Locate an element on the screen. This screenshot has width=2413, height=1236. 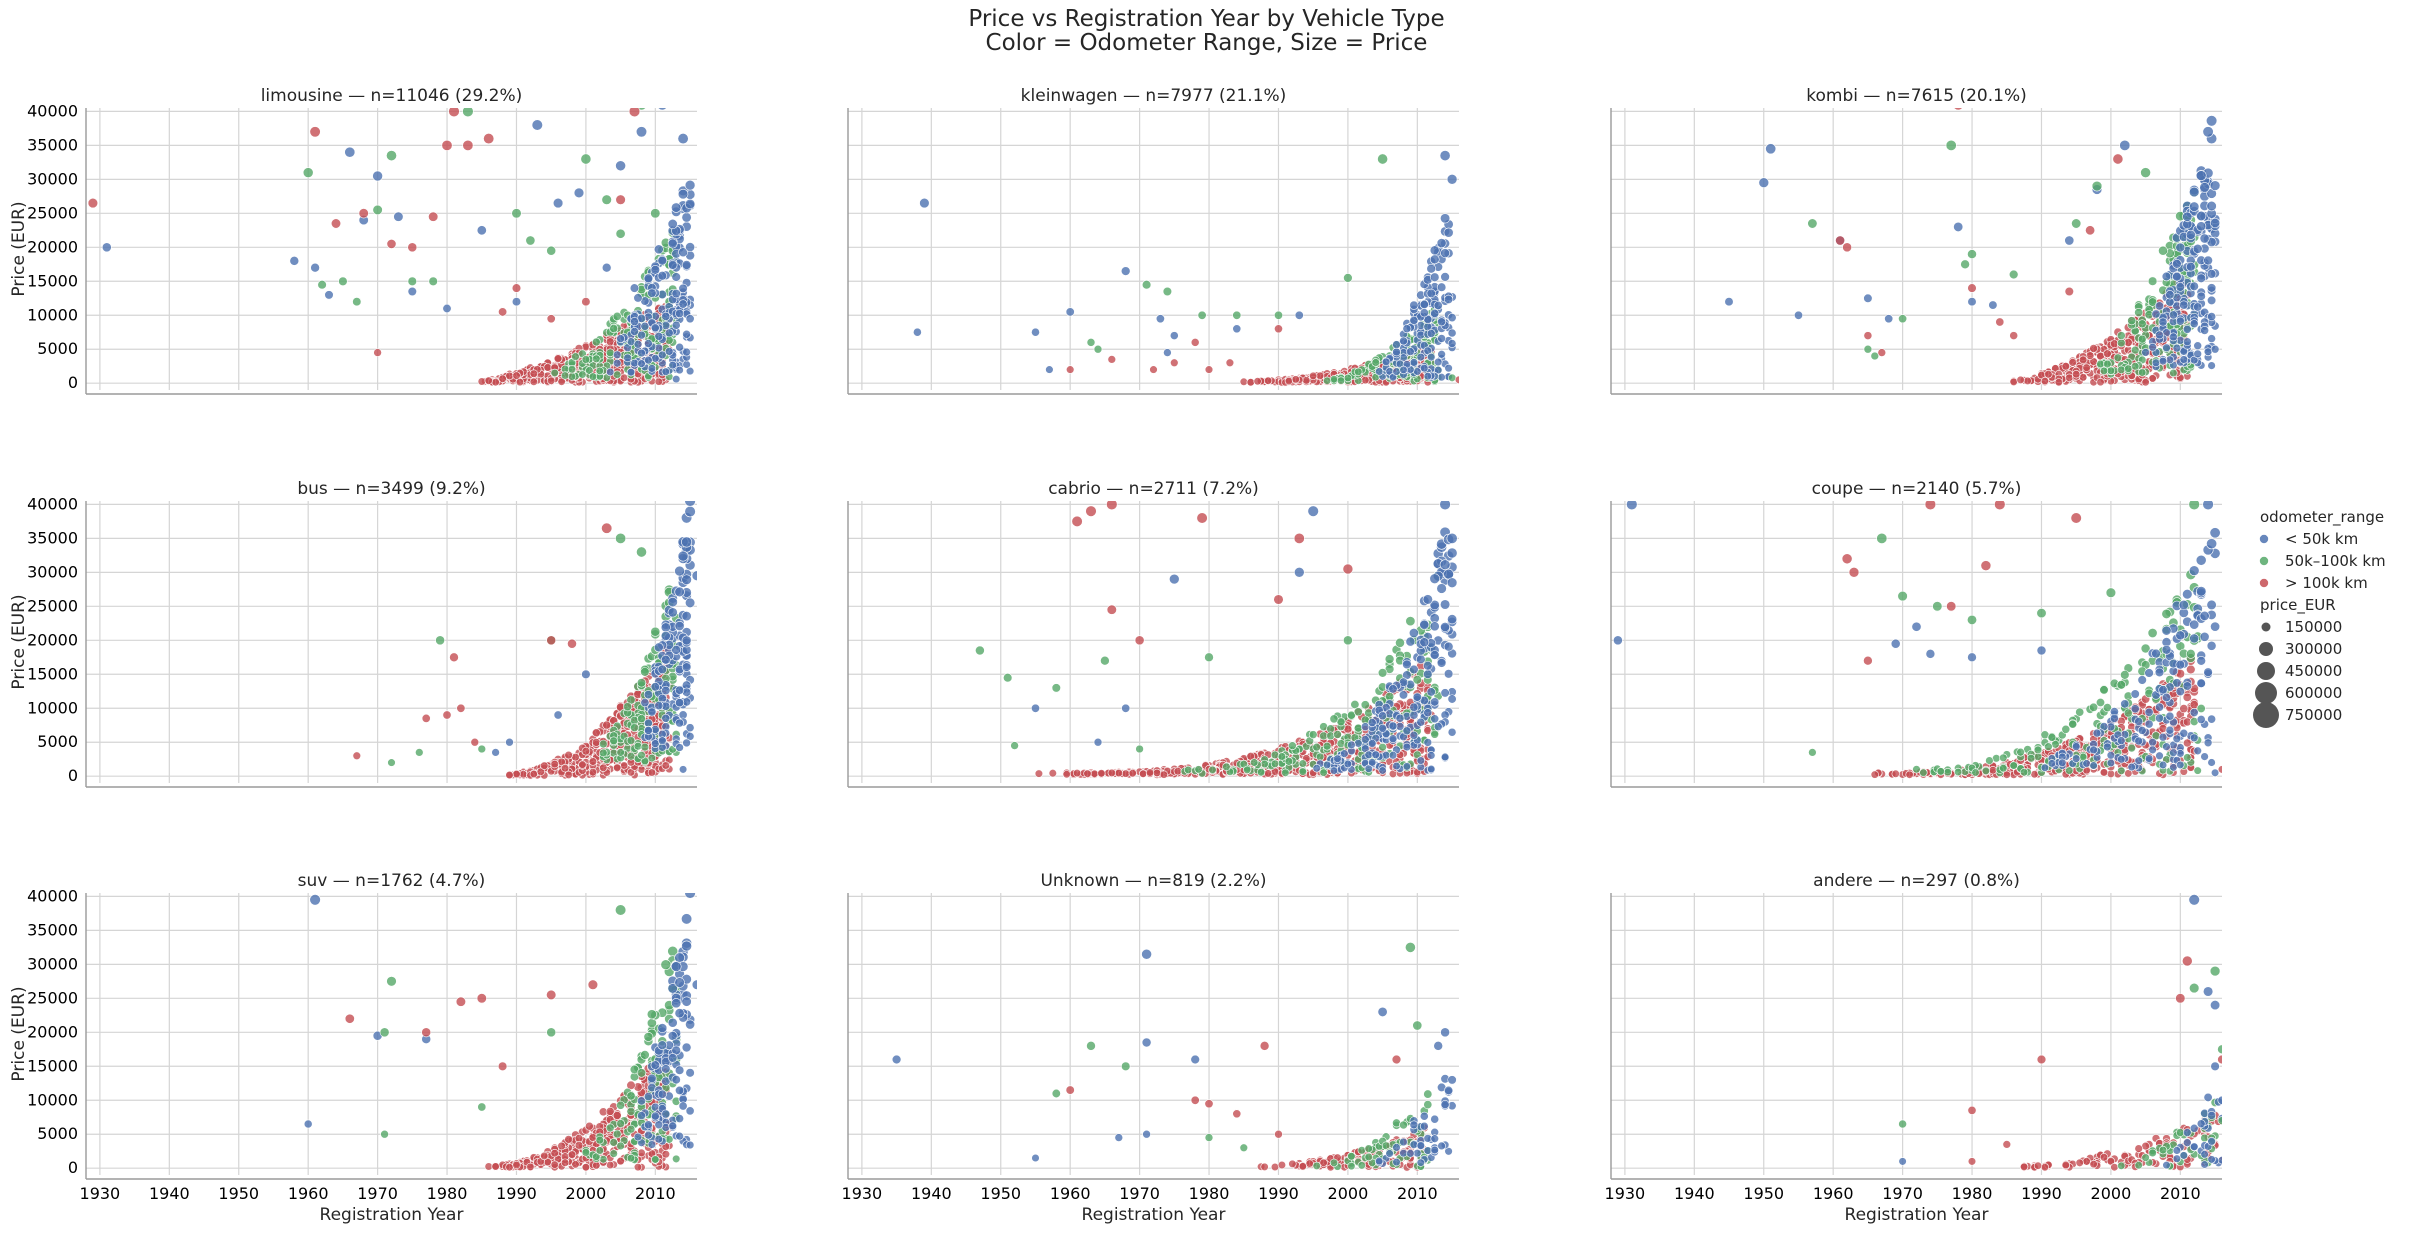
y-axis-label: Price (EUR) is located at coordinates (19, 248).